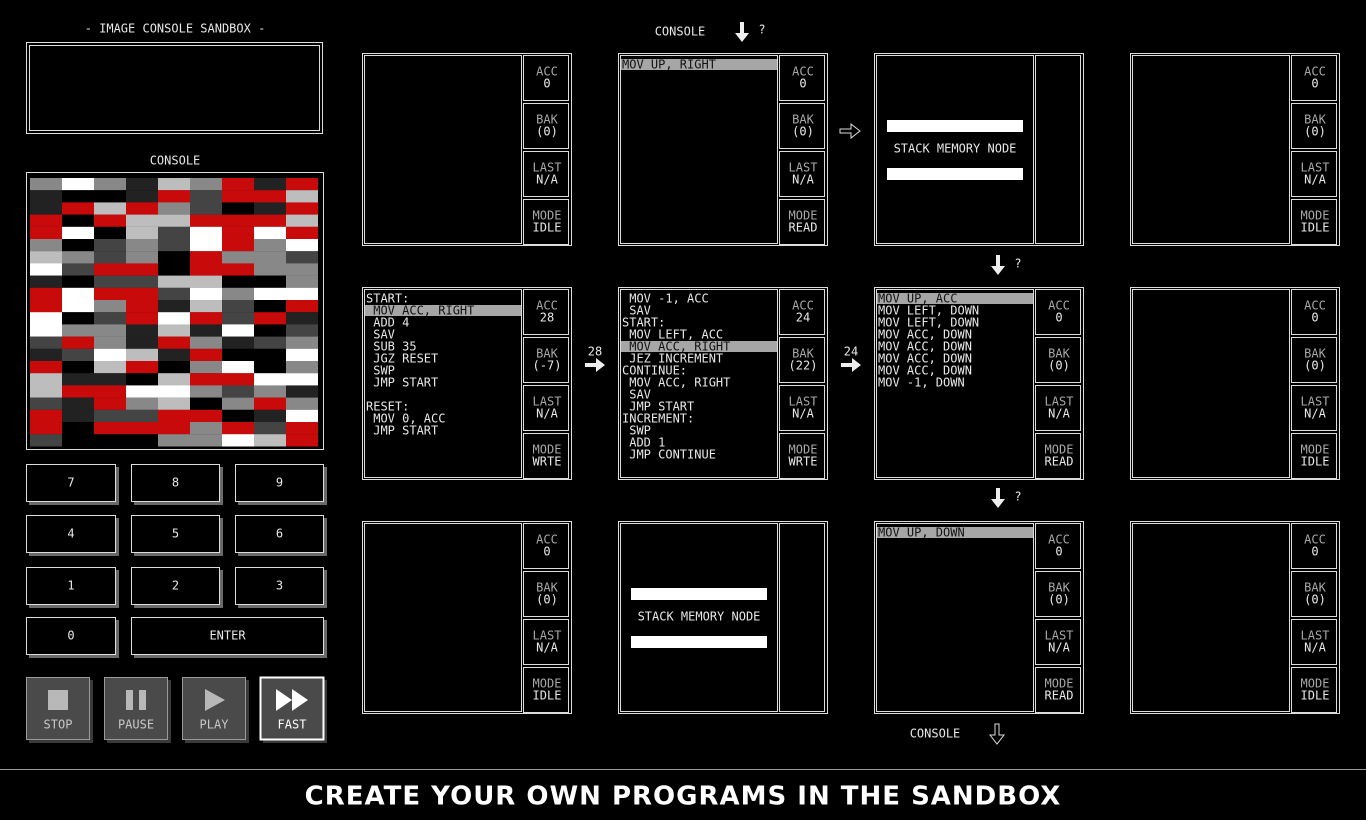 The image size is (1366, 820). Describe the element at coordinates (921, 533) in the screenshot. I see `code-line: MOV UP, DOWN` at that location.